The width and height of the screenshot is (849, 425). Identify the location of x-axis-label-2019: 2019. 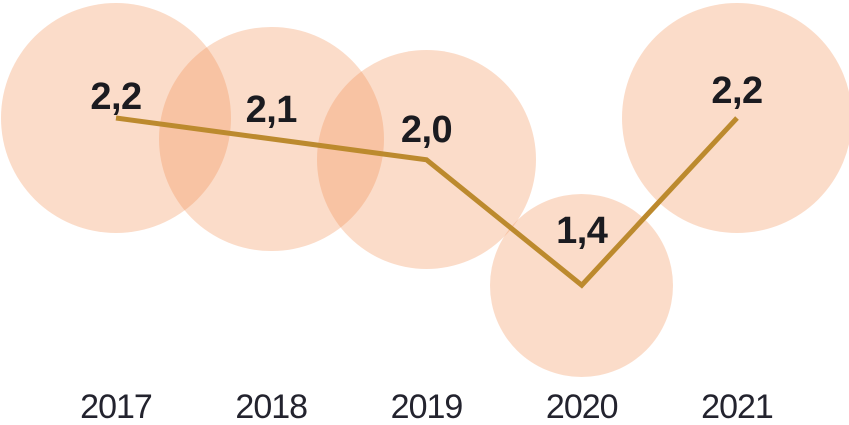
(427, 406).